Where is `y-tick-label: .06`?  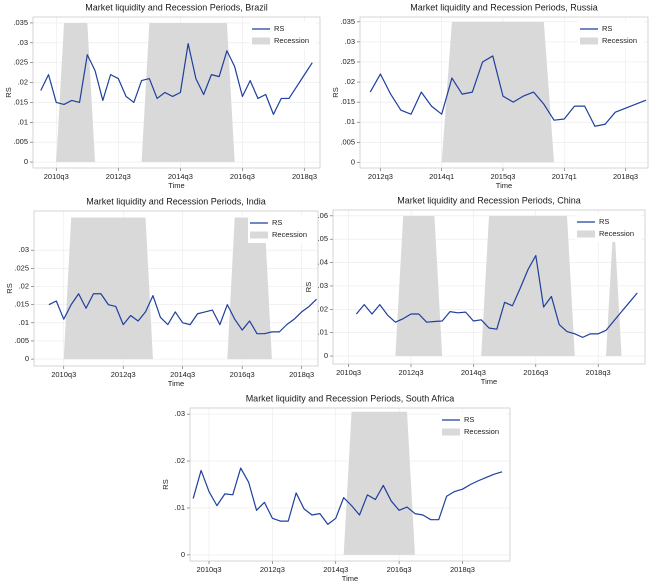 y-tick-label: .06 is located at coordinates (323, 215).